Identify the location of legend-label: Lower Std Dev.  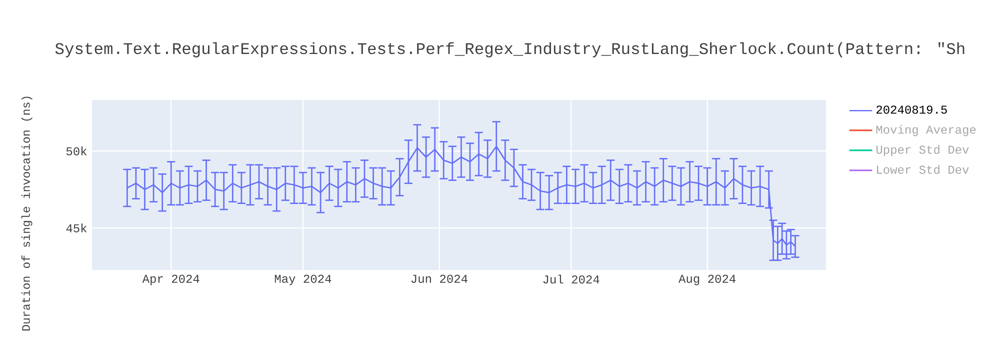
(923, 169).